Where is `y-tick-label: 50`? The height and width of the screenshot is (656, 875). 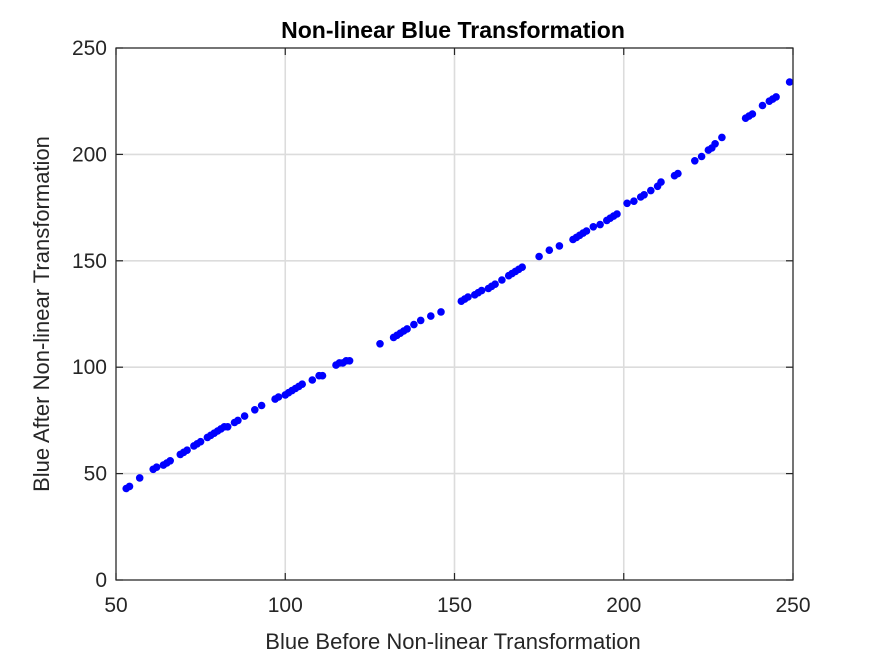 y-tick-label: 50 is located at coordinates (95, 474).